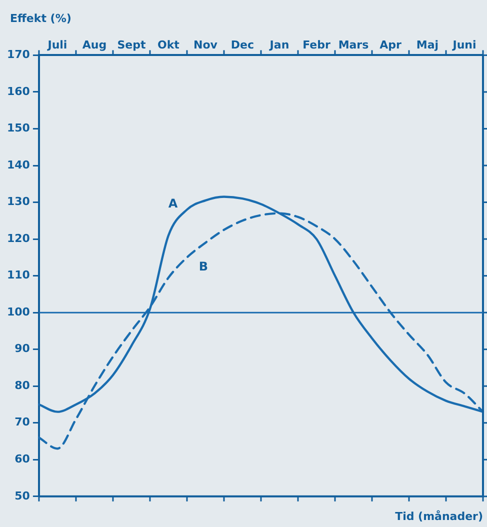 This screenshot has width=487, height=527. What do you see at coordinates (173, 203) in the screenshot?
I see `series-label: A` at bounding box center [173, 203].